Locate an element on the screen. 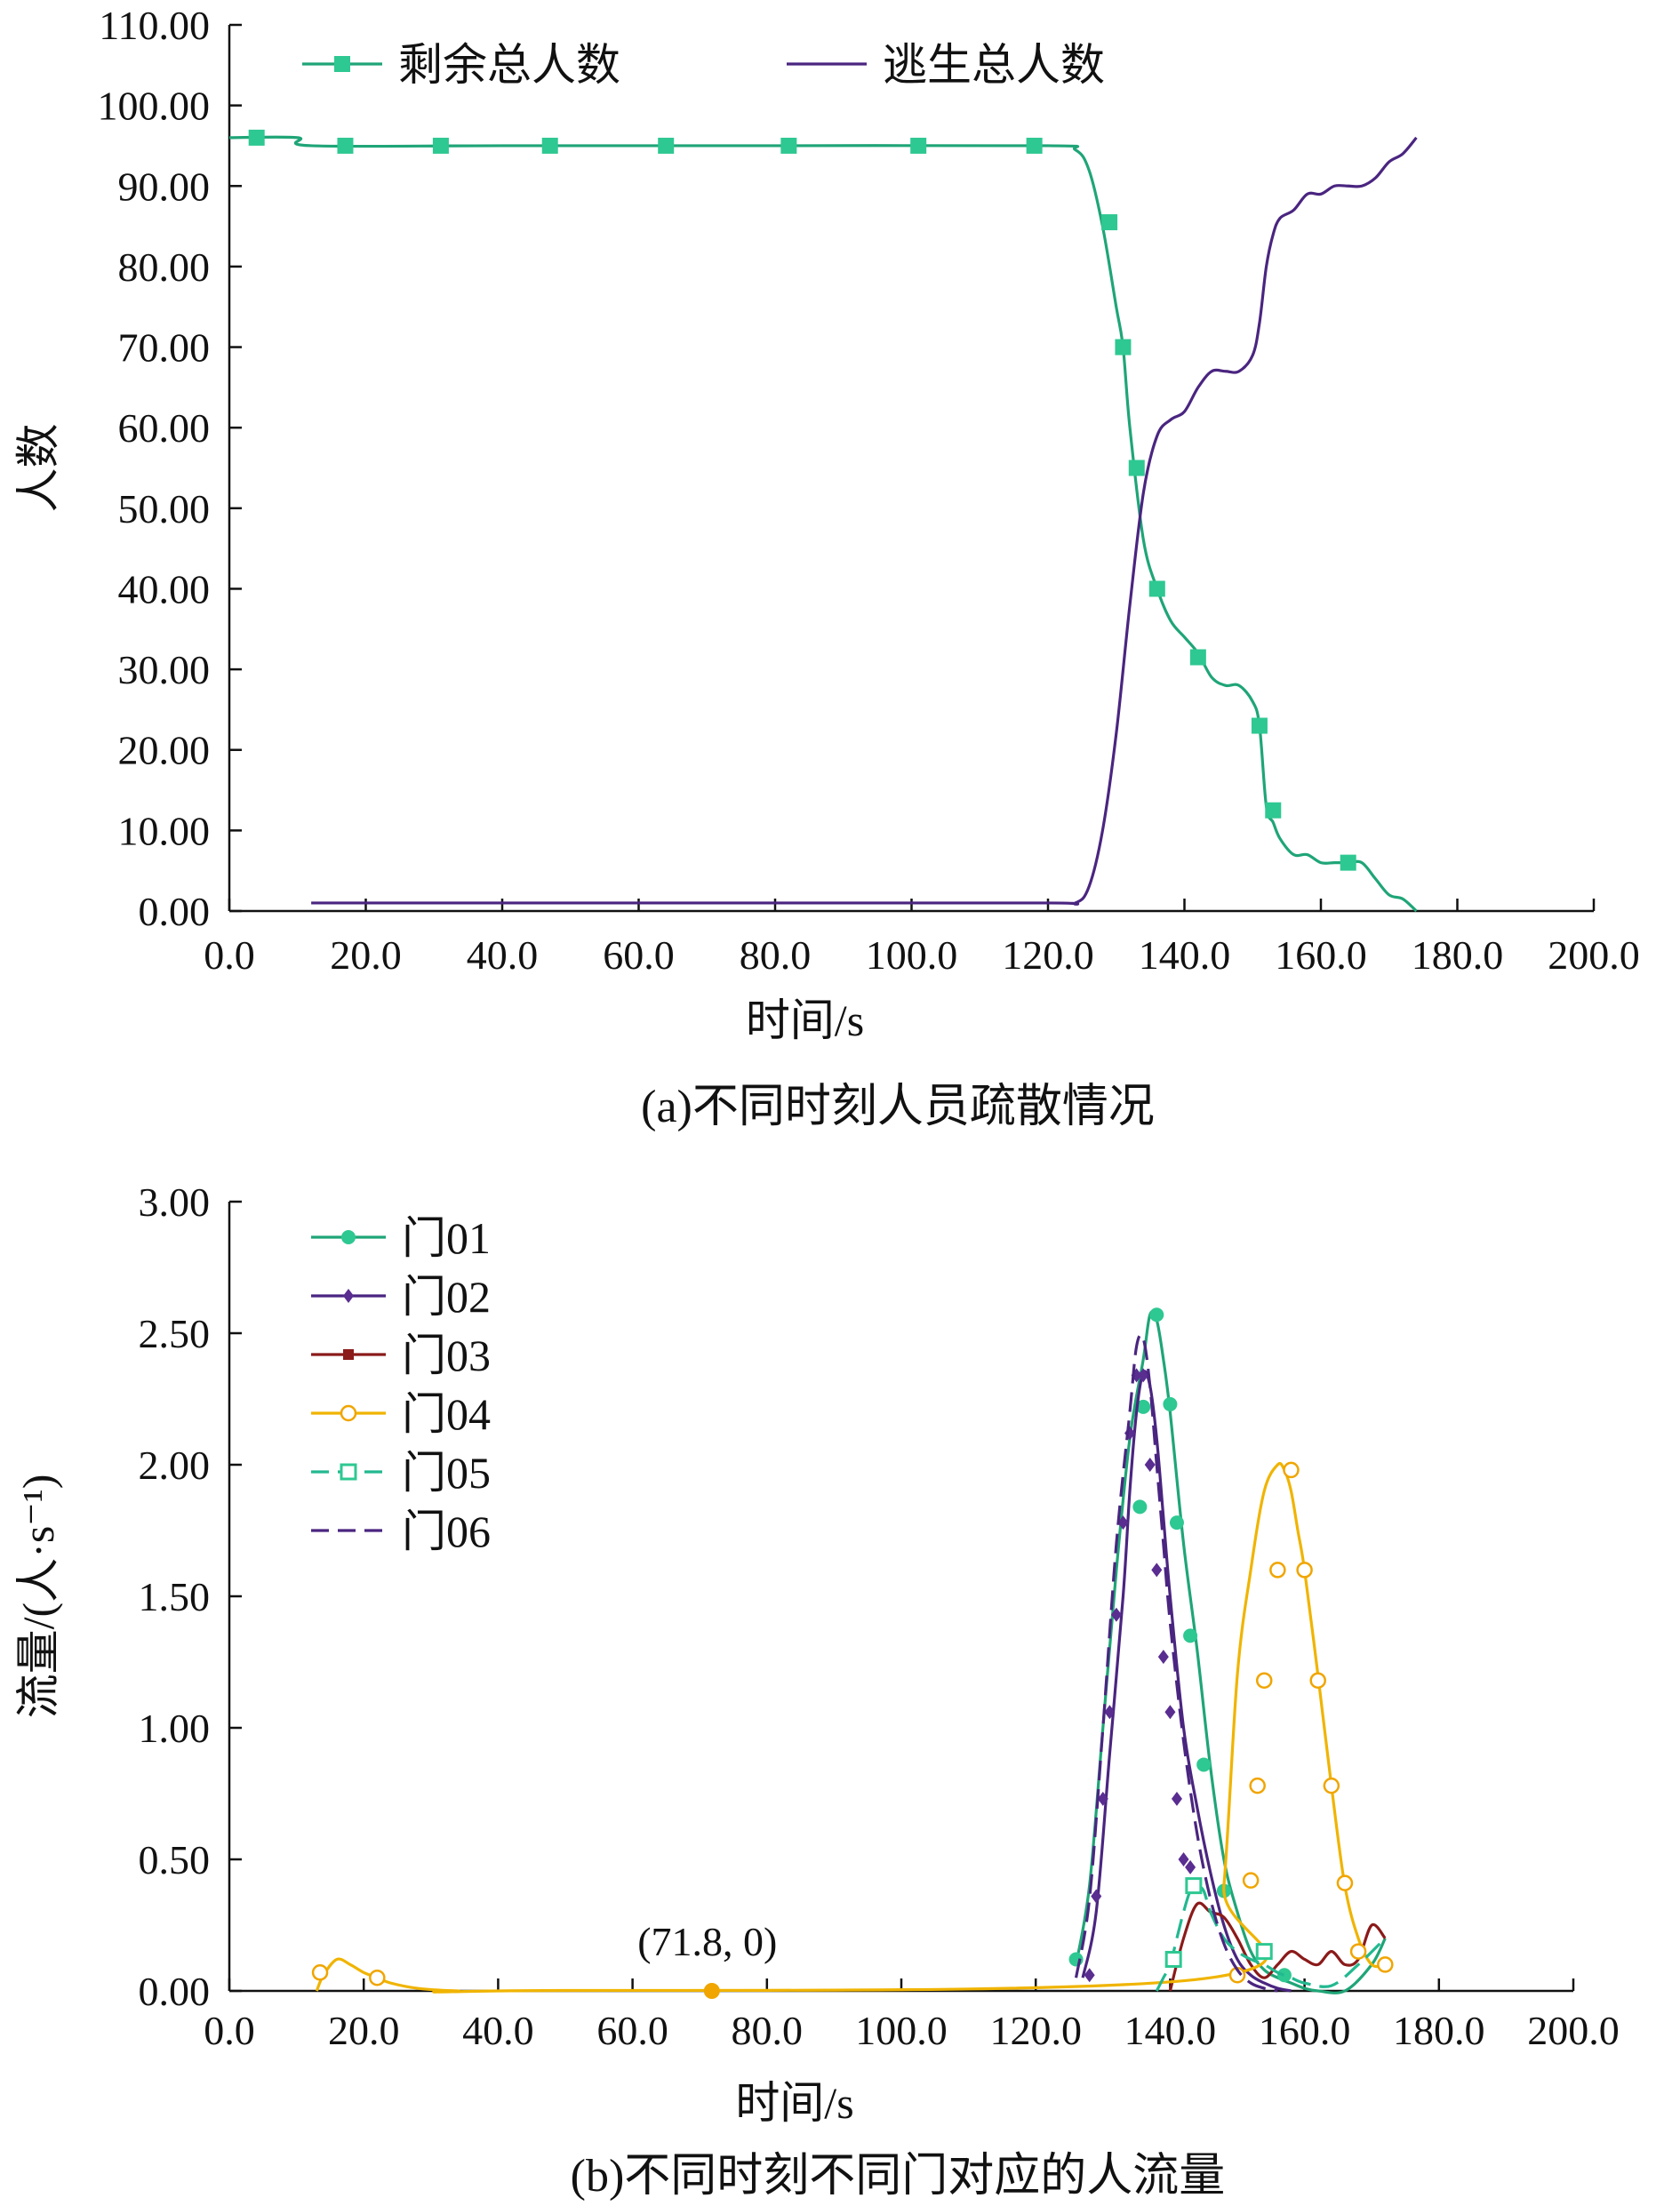 The width and height of the screenshot is (1680, 2206). y-tick-label: 3.00 is located at coordinates (175, 1202).